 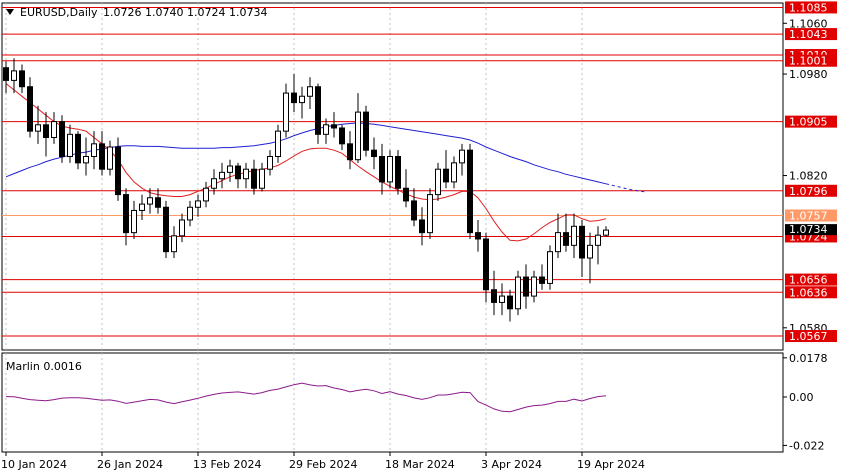 What do you see at coordinates (10, 12) in the screenshot?
I see `collapse-triangle-icon` at bounding box center [10, 12].